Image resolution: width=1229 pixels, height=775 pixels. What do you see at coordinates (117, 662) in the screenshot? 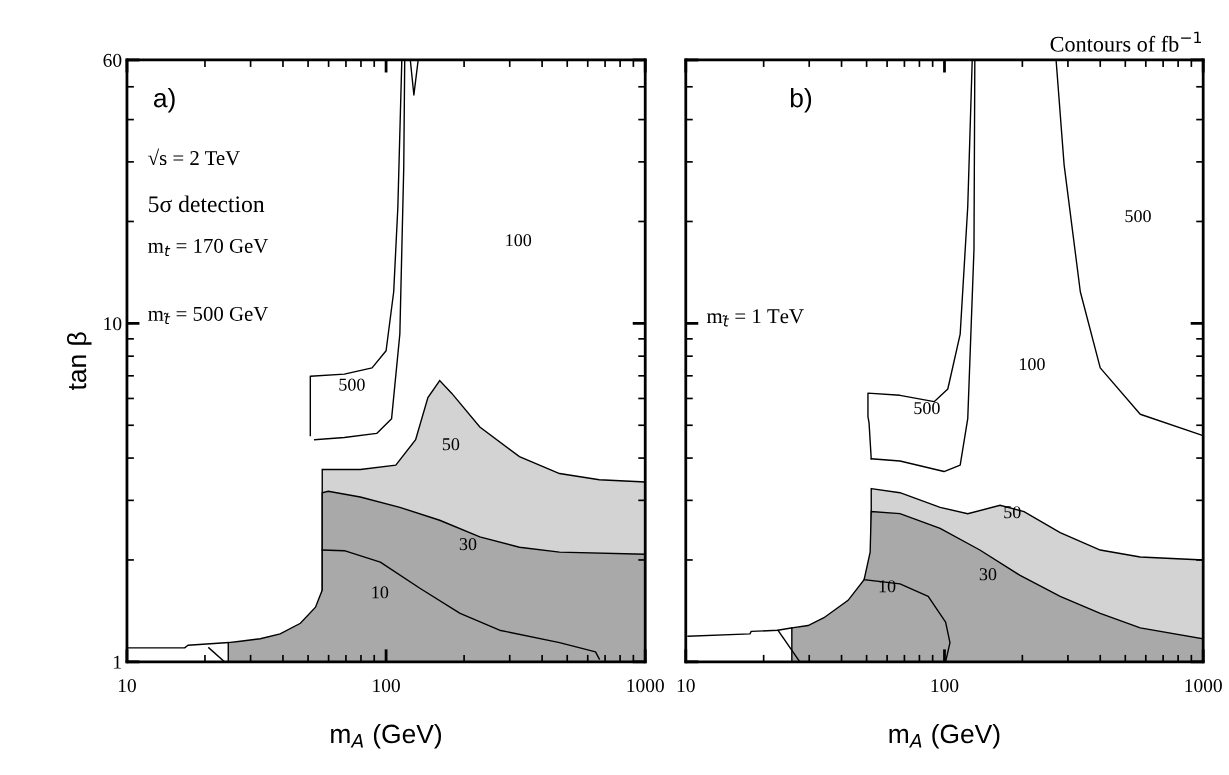
I see `y-tick-label: 1` at bounding box center [117, 662].